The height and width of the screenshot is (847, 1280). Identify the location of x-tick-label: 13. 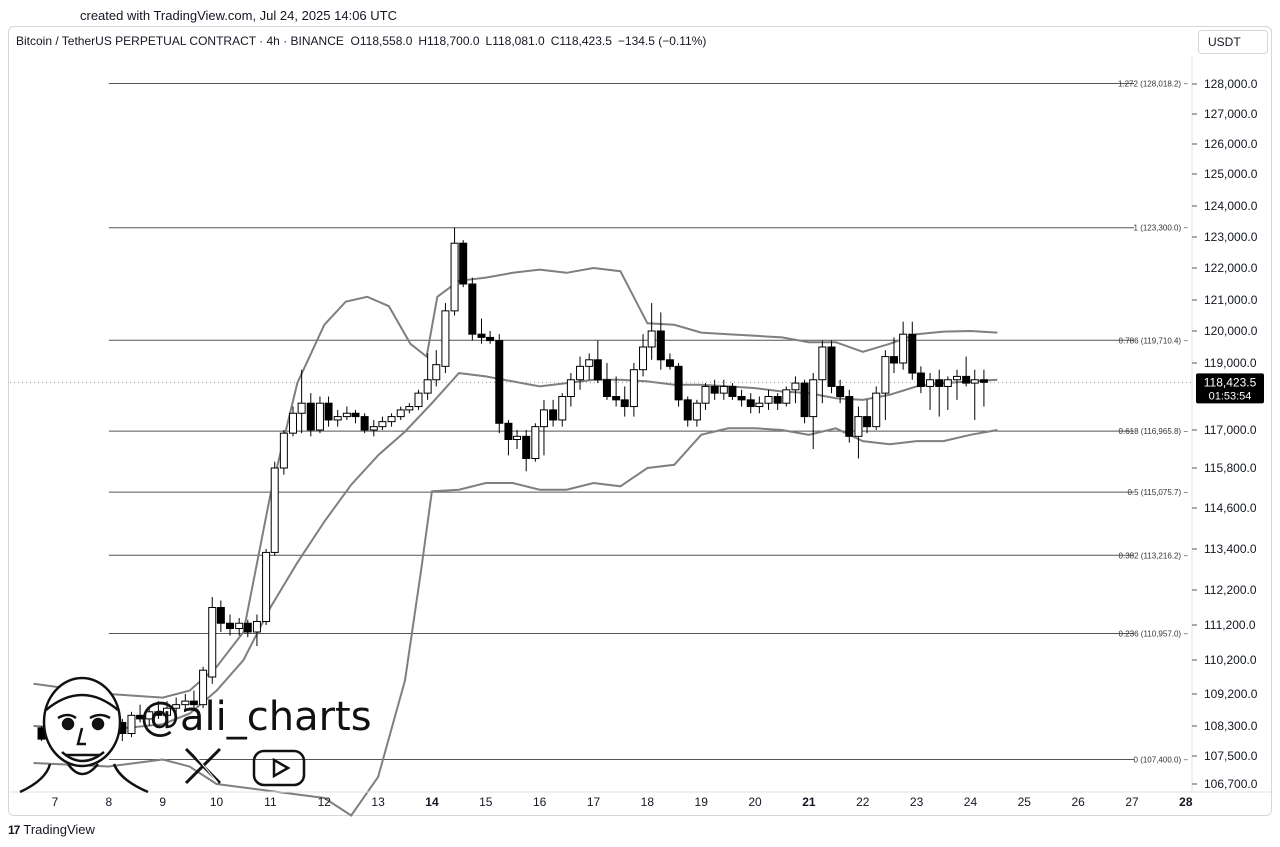
(378, 802).